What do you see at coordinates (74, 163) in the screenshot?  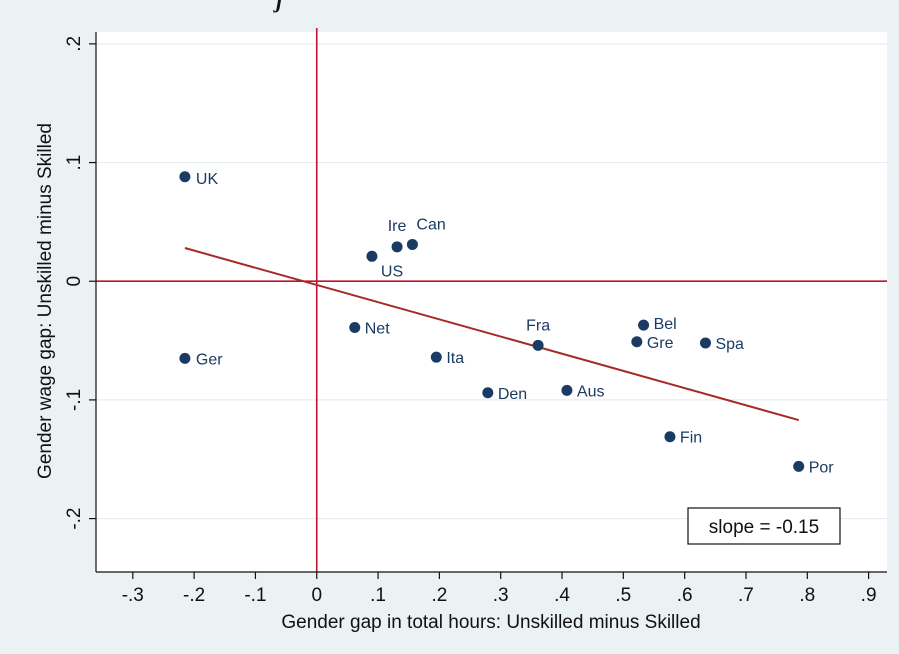 I see `y-tick-label: .1` at bounding box center [74, 163].